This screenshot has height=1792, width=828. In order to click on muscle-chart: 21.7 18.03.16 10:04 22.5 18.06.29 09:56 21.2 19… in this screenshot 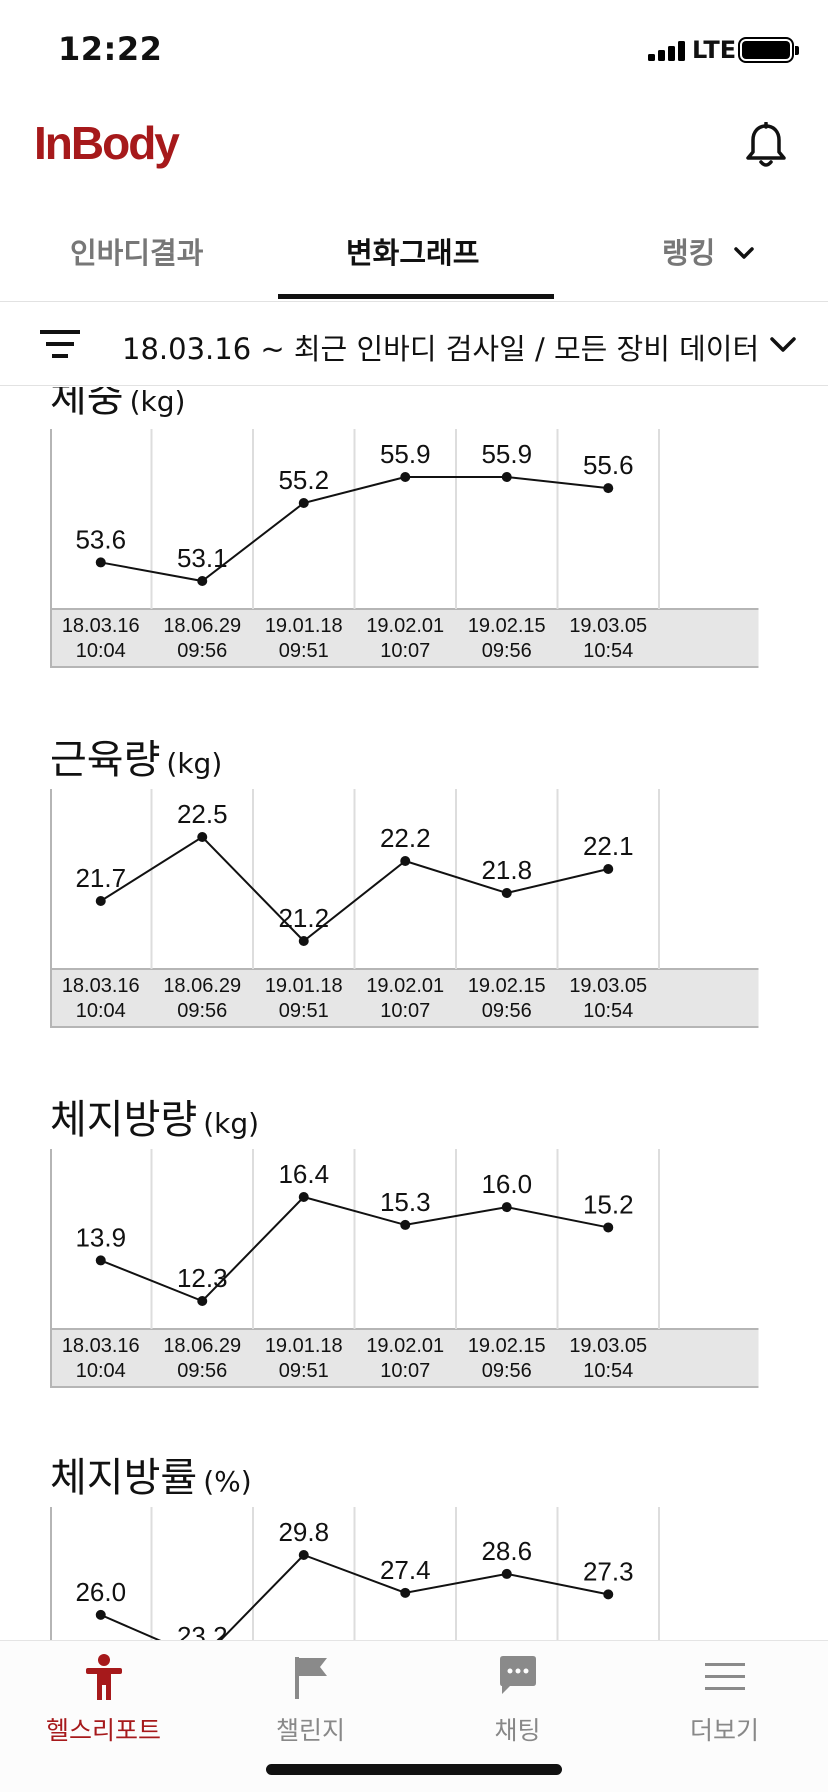, I will do `click(404, 908)`.